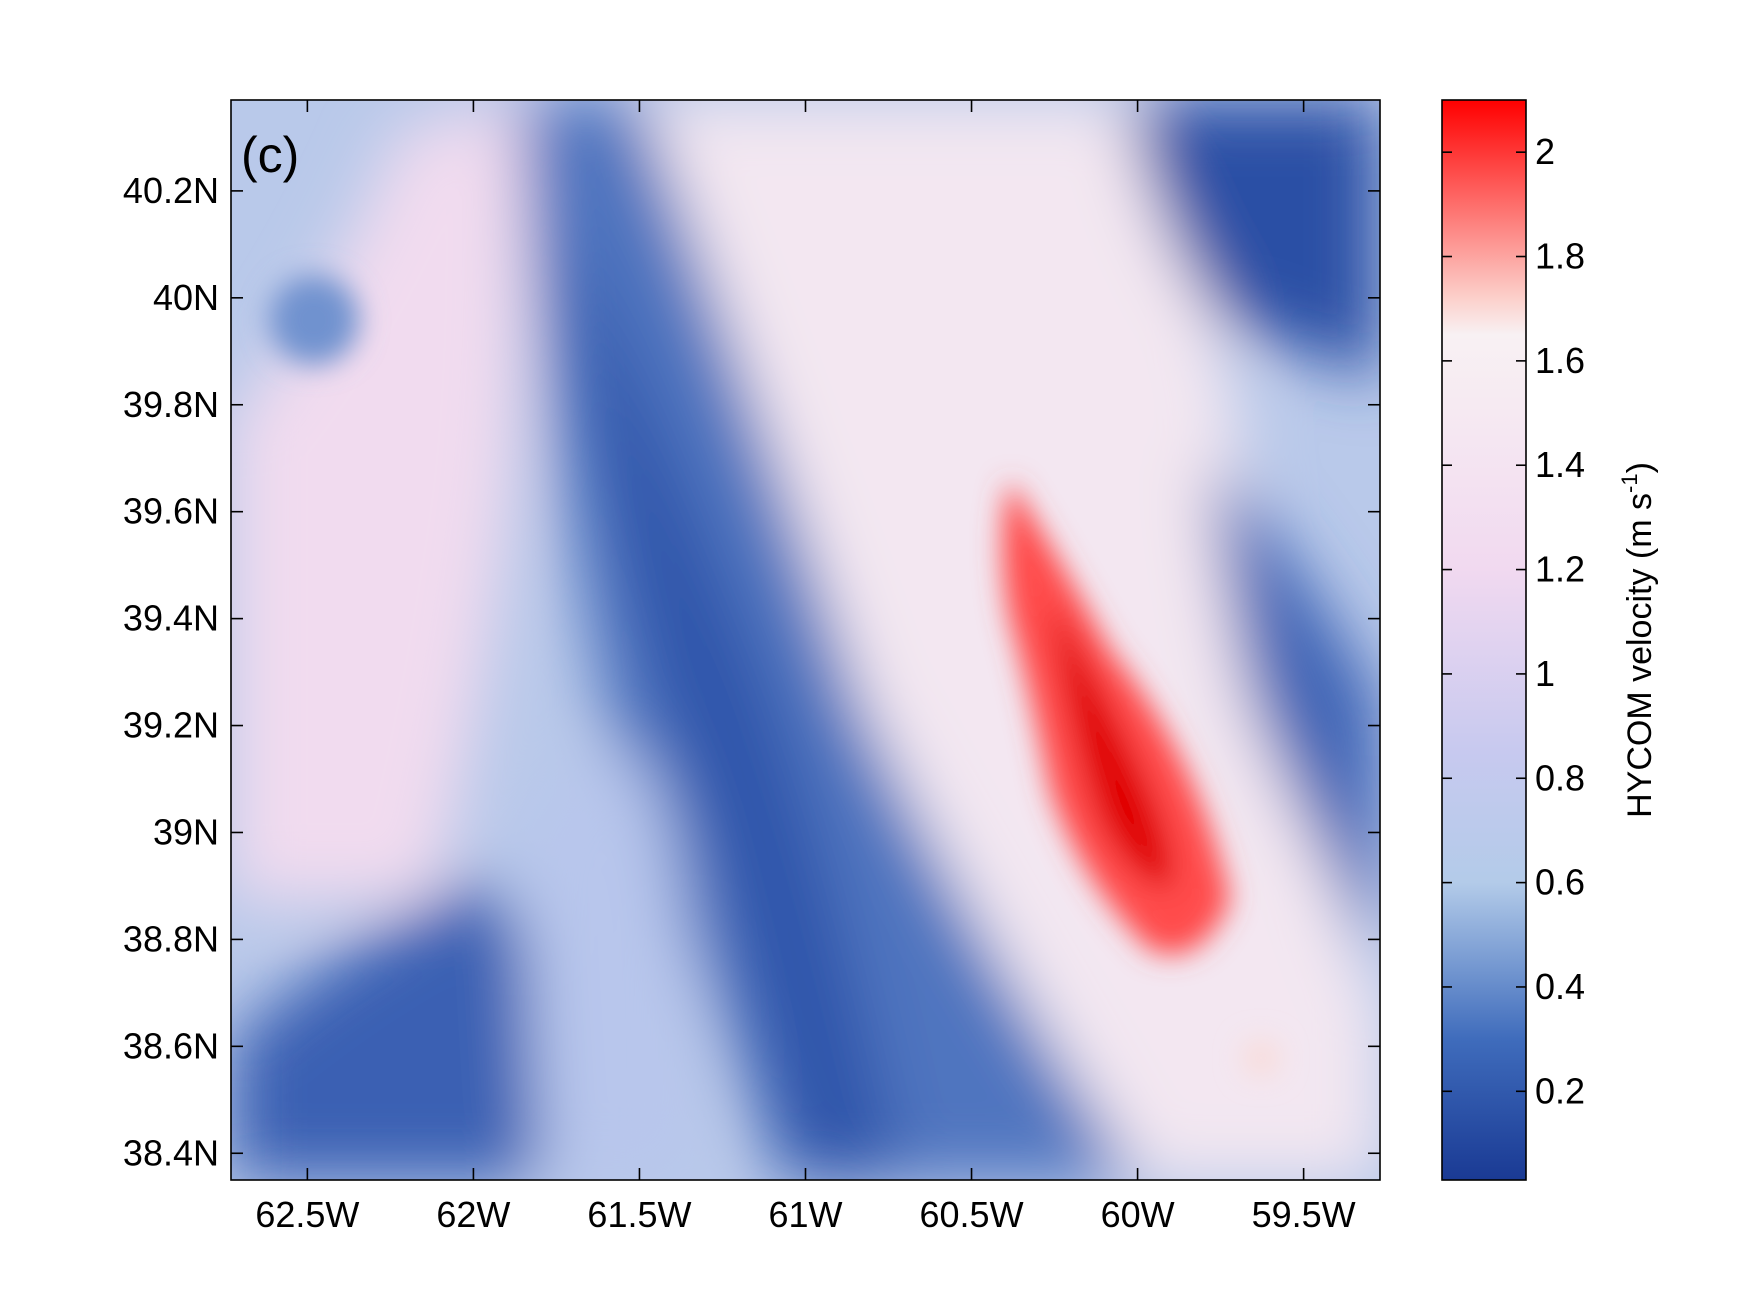  I want to click on x-tick-label: 61W, so click(805, 1214).